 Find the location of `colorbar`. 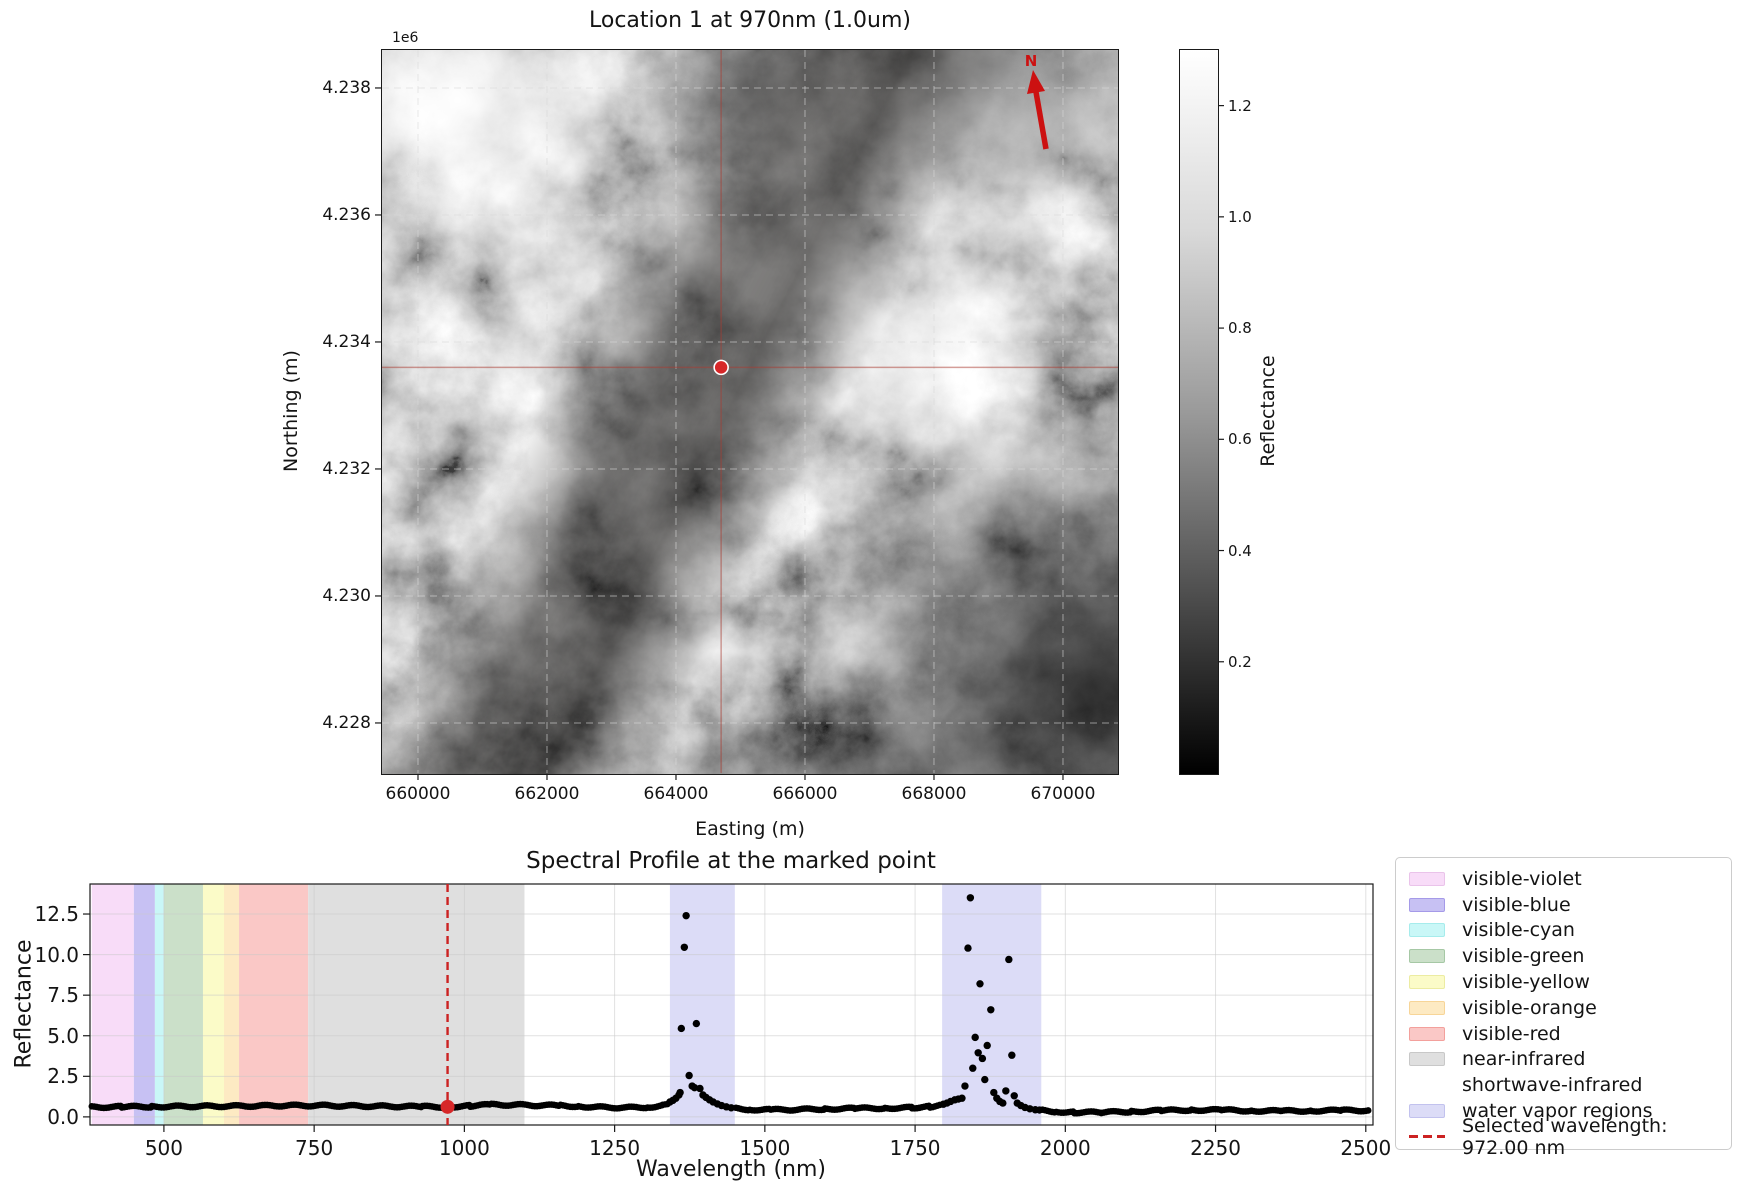

colorbar is located at coordinates (1199, 412).